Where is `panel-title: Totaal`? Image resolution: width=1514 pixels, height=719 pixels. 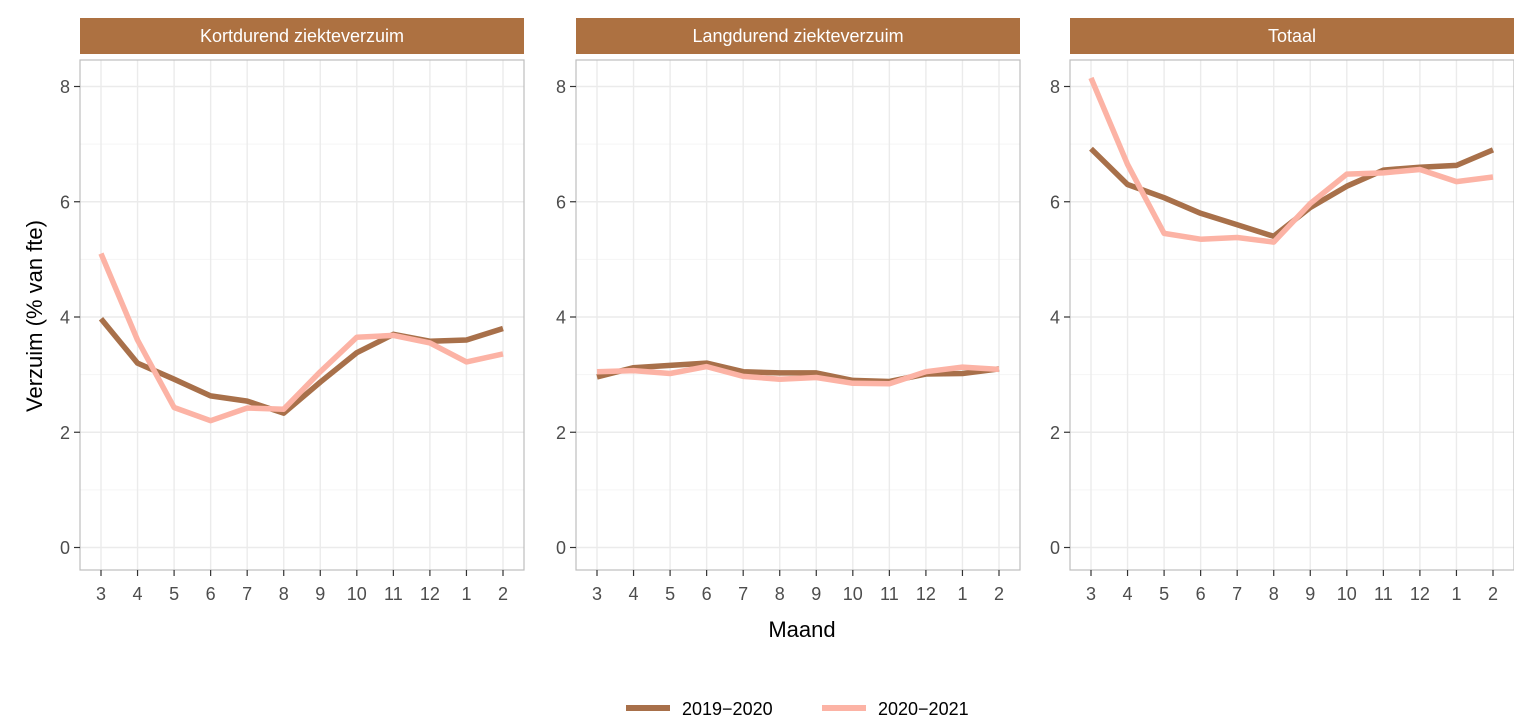
panel-title: Totaal is located at coordinates (1292, 36).